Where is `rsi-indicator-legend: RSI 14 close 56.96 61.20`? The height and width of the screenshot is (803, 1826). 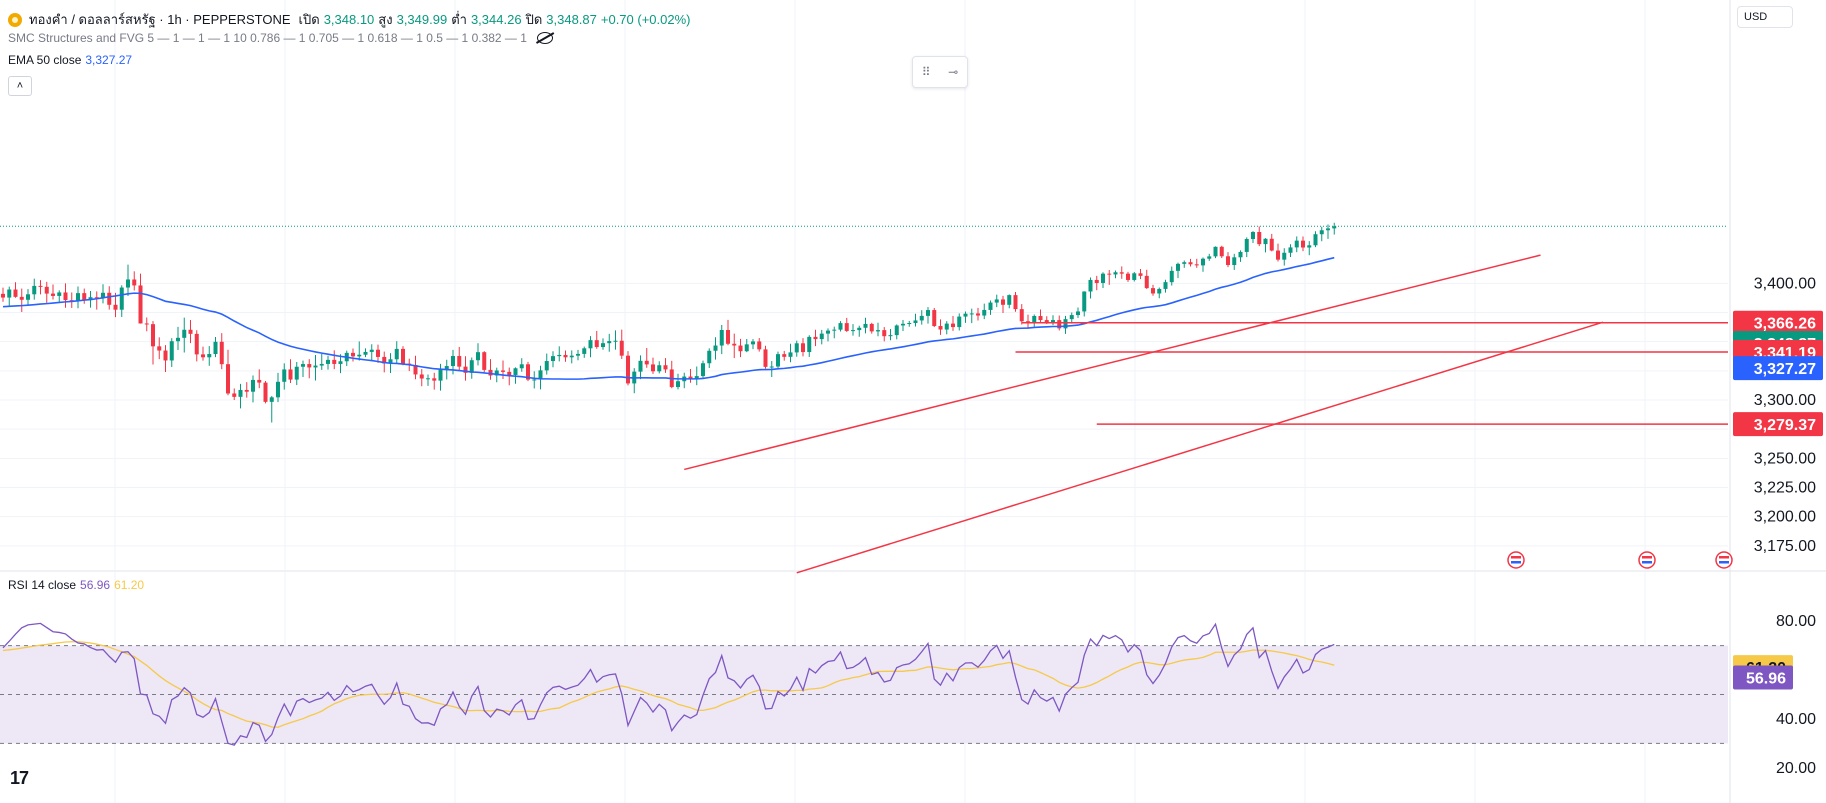 rsi-indicator-legend: RSI 14 close 56.96 61.20 is located at coordinates (76, 585).